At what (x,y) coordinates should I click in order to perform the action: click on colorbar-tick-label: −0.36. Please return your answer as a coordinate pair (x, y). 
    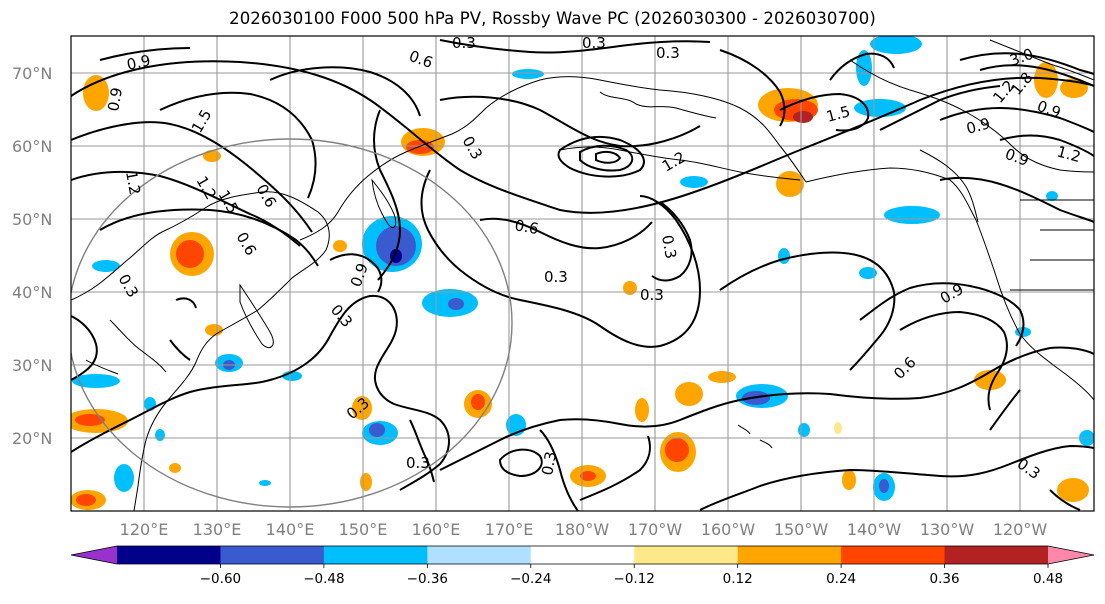
    Looking at the image, I should click on (427, 579).